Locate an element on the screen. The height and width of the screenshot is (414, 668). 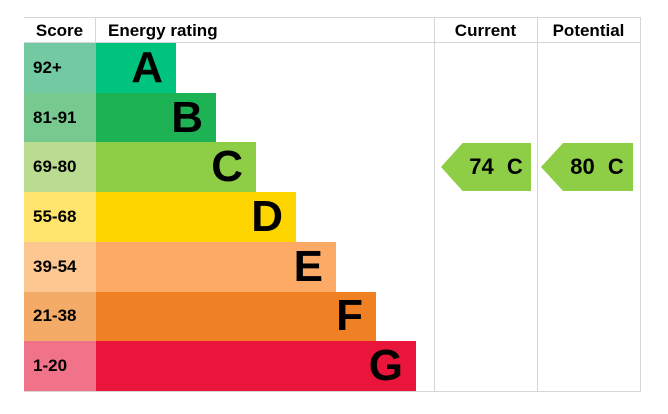
current-column-header: Current is located at coordinates (485, 30).